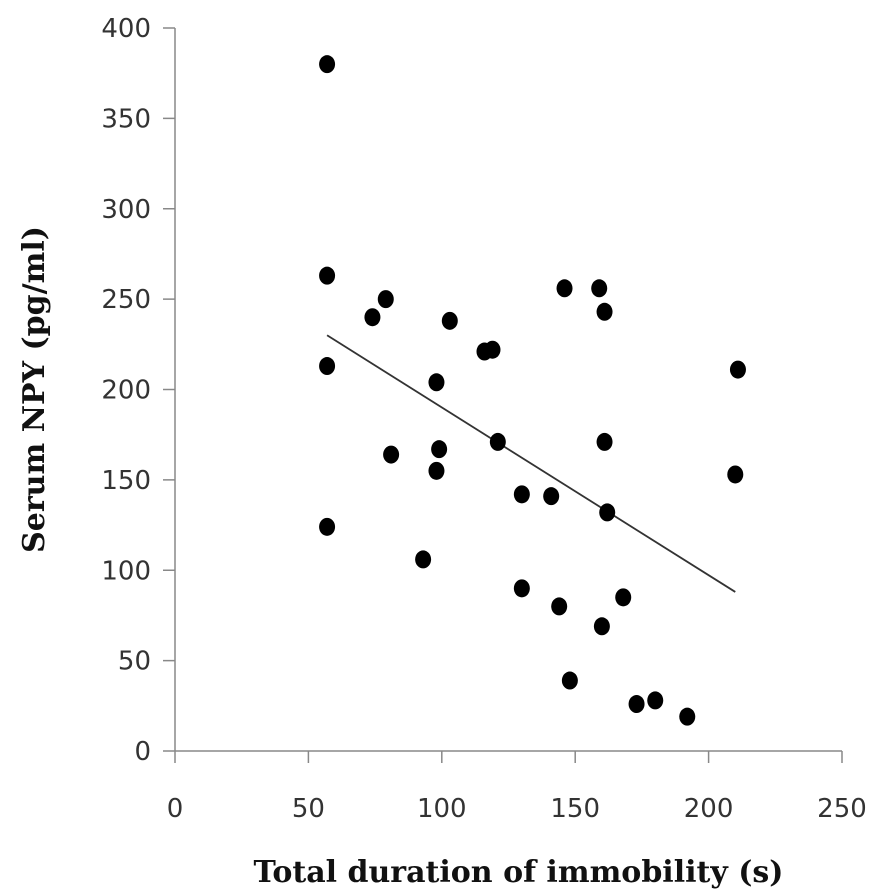 The image size is (876, 892). Describe the element at coordinates (126, 119) in the screenshot. I see `y-tick-label: 350` at that location.